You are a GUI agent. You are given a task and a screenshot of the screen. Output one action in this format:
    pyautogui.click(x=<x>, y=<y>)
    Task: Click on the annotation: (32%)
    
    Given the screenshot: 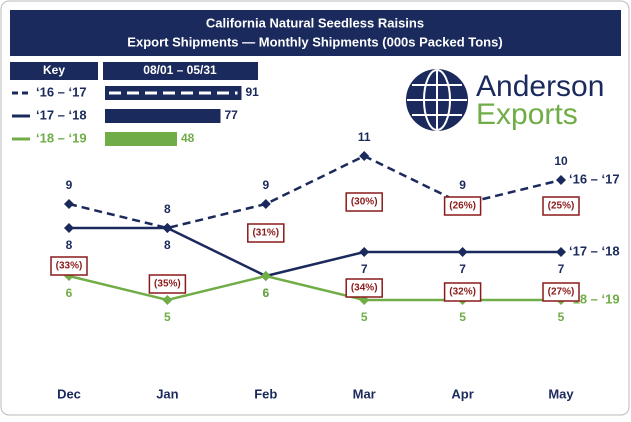 What is the action you would take?
    pyautogui.click(x=462, y=292)
    